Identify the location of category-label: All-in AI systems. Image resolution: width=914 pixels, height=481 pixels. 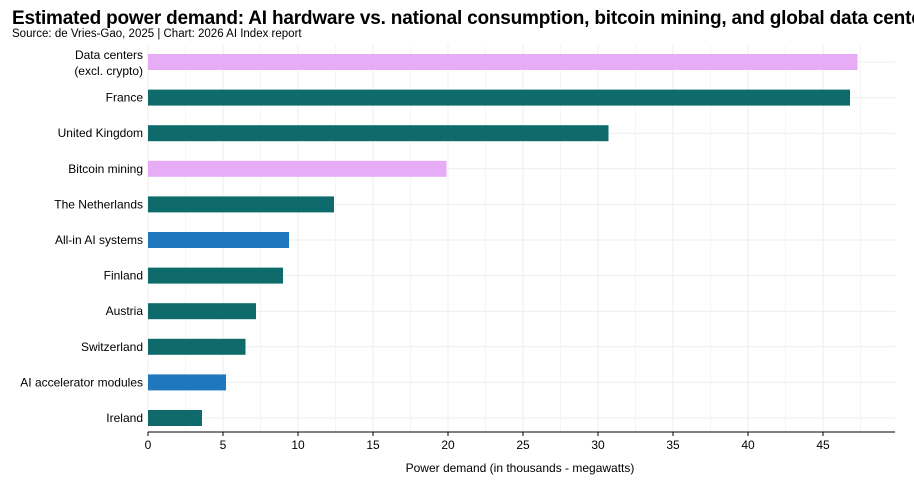
(99, 240).